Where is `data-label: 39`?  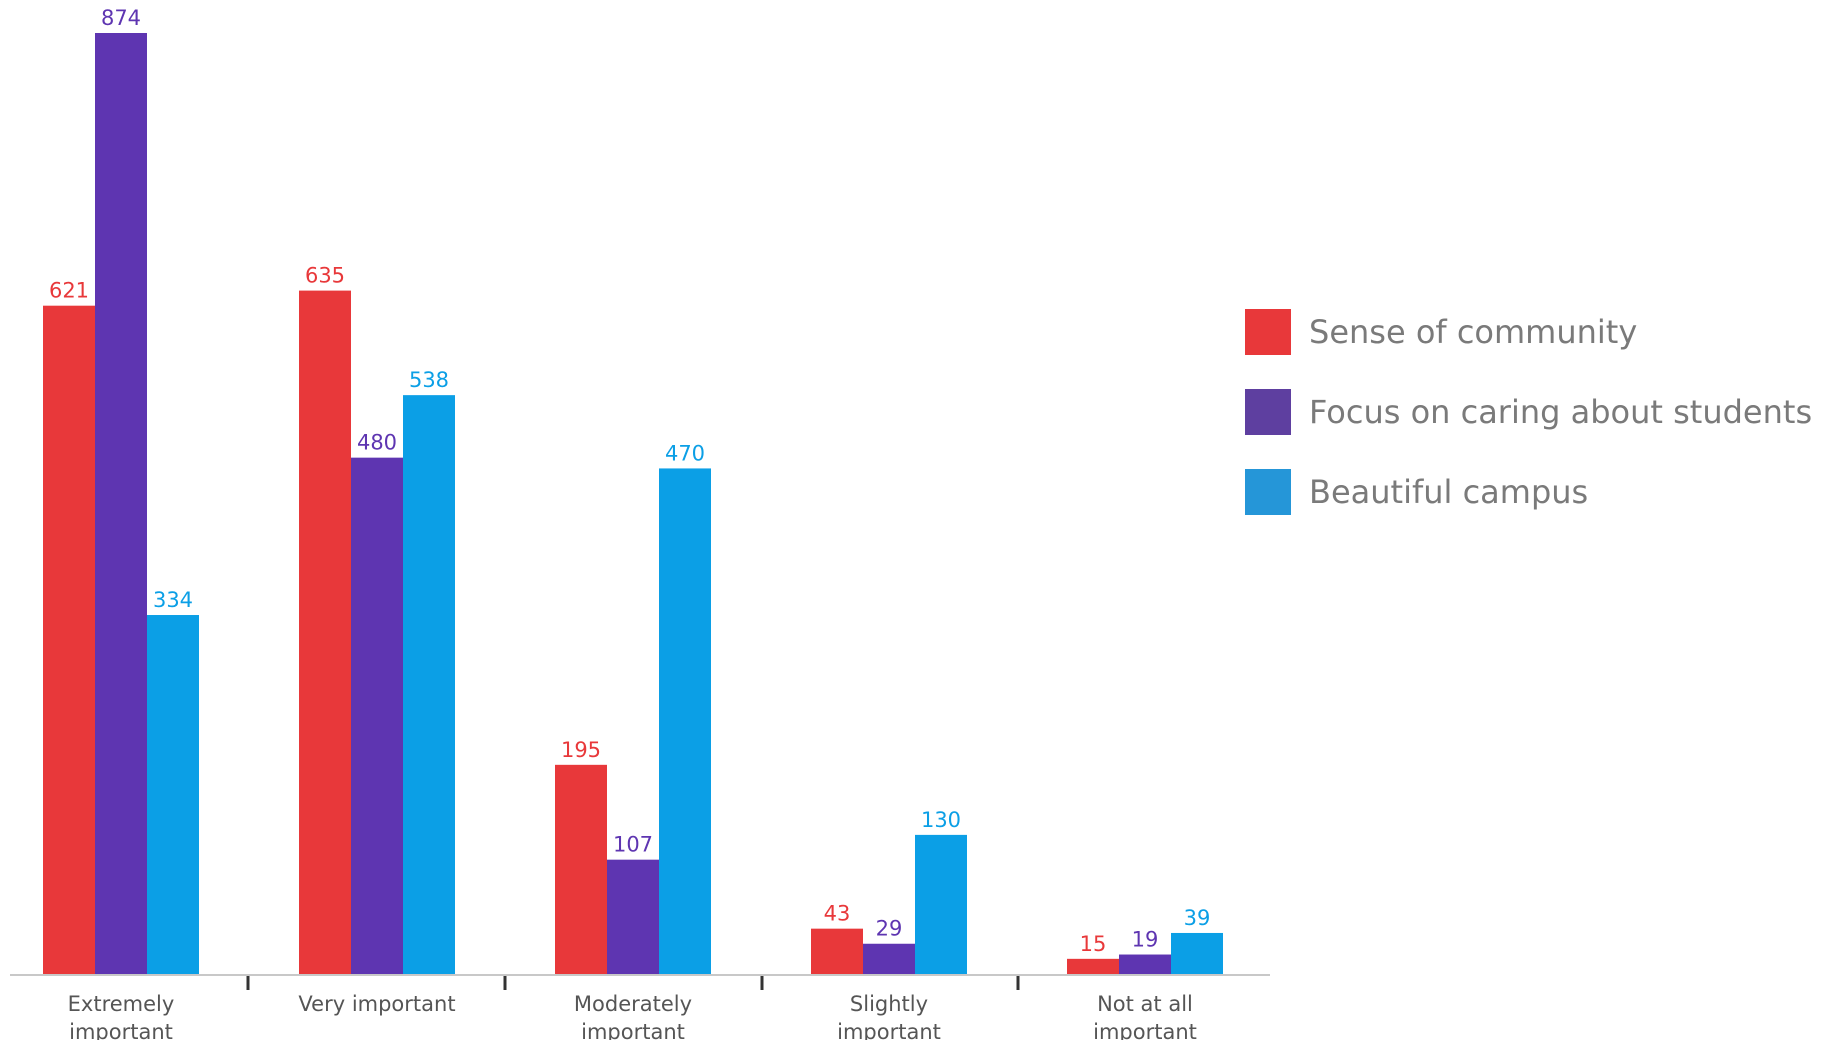 data-label: 39 is located at coordinates (1197, 918).